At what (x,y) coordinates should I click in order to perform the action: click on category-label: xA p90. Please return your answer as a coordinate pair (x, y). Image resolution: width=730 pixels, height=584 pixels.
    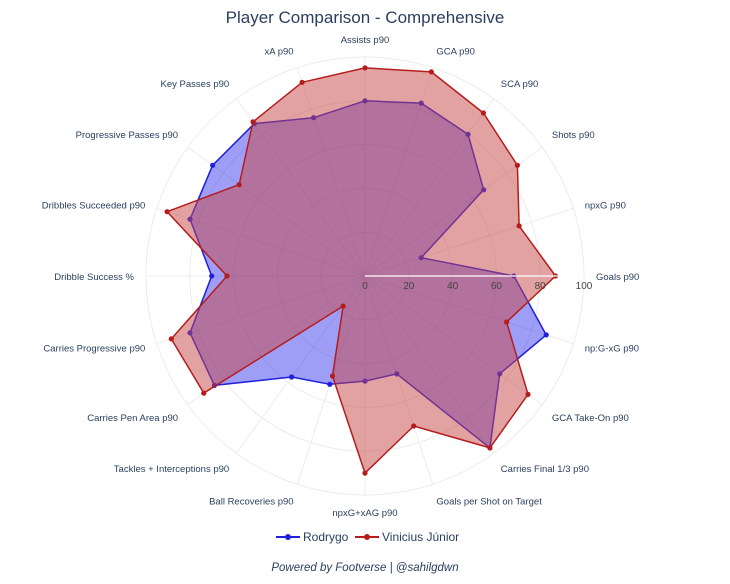
    Looking at the image, I should click on (279, 51).